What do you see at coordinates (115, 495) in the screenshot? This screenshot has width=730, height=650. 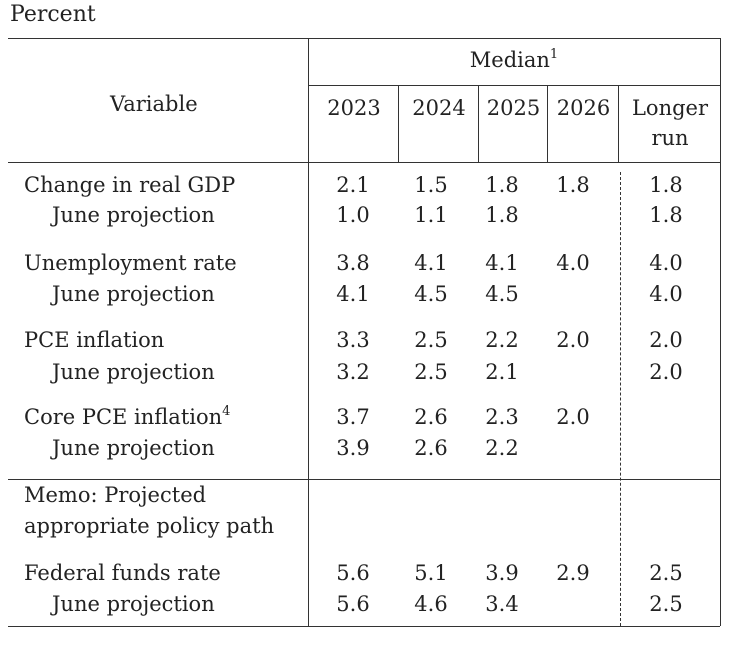 I see `memo-label-line1: Memo: Projected` at bounding box center [115, 495].